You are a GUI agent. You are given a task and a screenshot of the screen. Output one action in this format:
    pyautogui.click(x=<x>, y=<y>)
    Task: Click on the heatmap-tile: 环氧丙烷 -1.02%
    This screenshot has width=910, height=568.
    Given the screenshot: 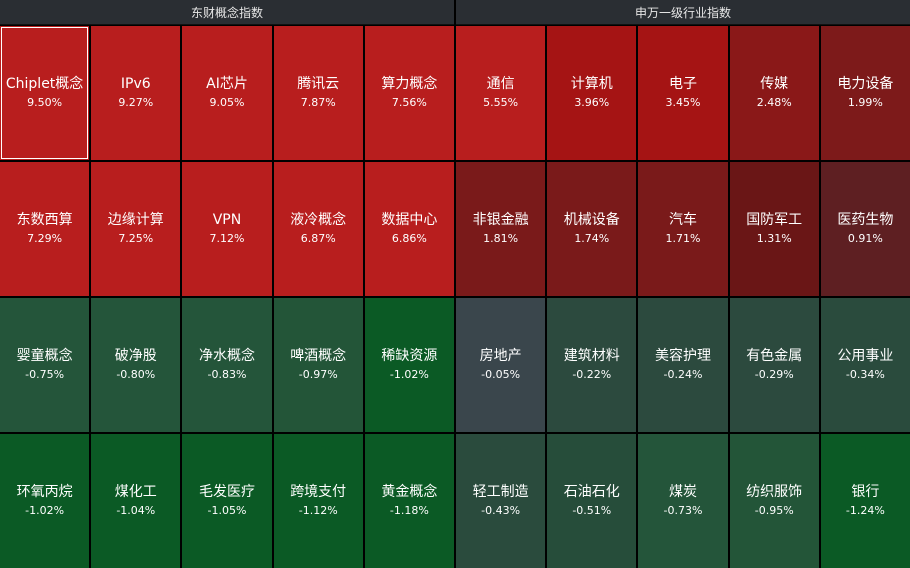 What is the action you would take?
    pyautogui.click(x=45, y=501)
    